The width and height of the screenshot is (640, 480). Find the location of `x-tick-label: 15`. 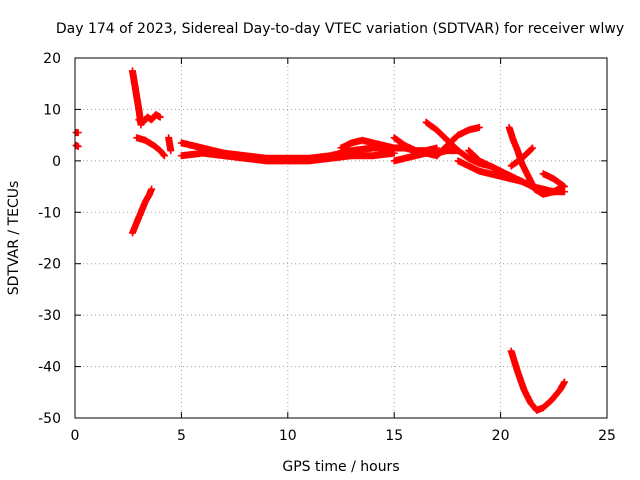

x-tick-label: 15 is located at coordinates (394, 436).